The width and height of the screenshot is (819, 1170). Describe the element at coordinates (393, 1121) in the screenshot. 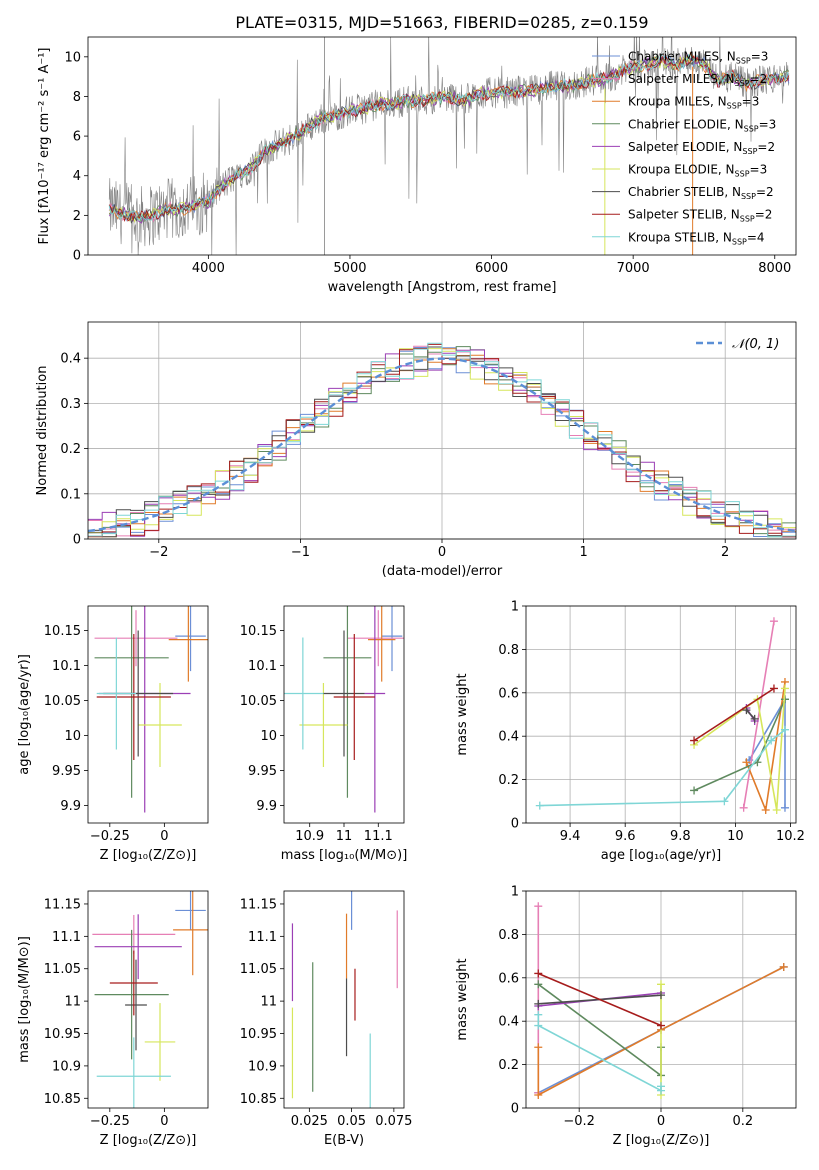

I see `x-tick-label: 0.075` at that location.